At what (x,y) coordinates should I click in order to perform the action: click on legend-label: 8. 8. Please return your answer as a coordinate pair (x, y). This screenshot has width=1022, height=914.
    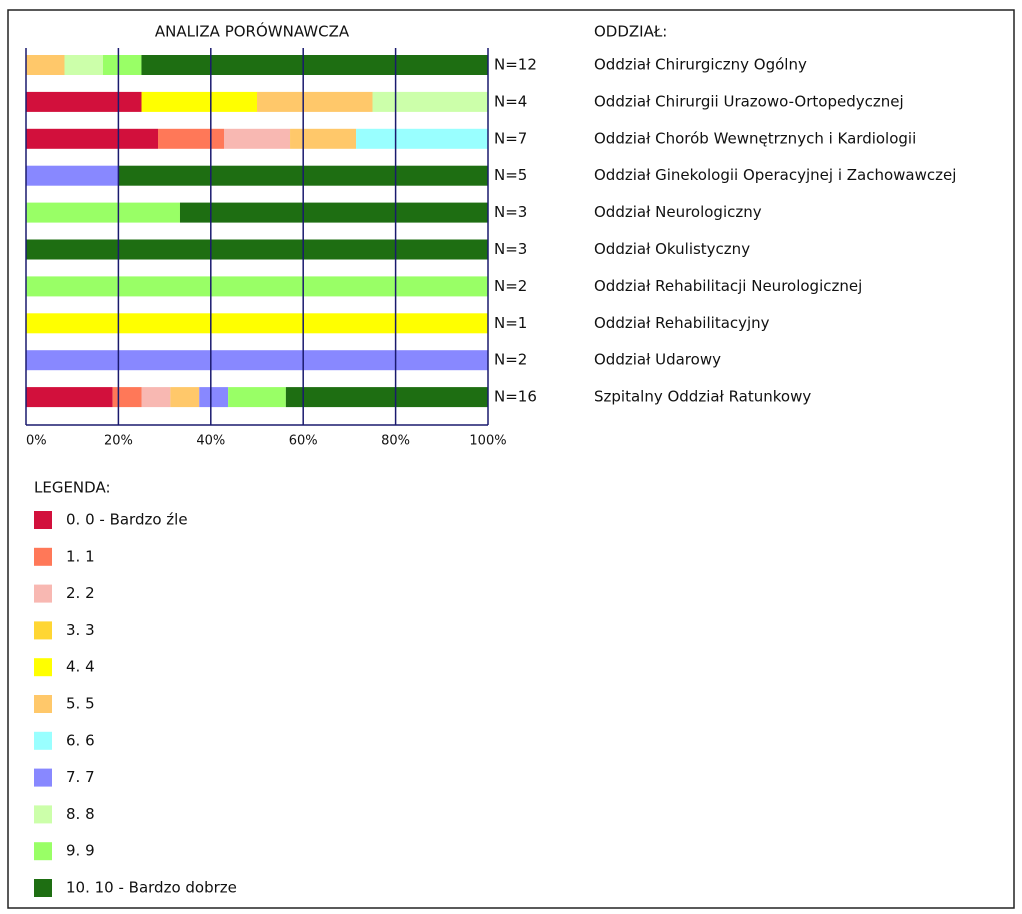
    Looking at the image, I should click on (80, 814).